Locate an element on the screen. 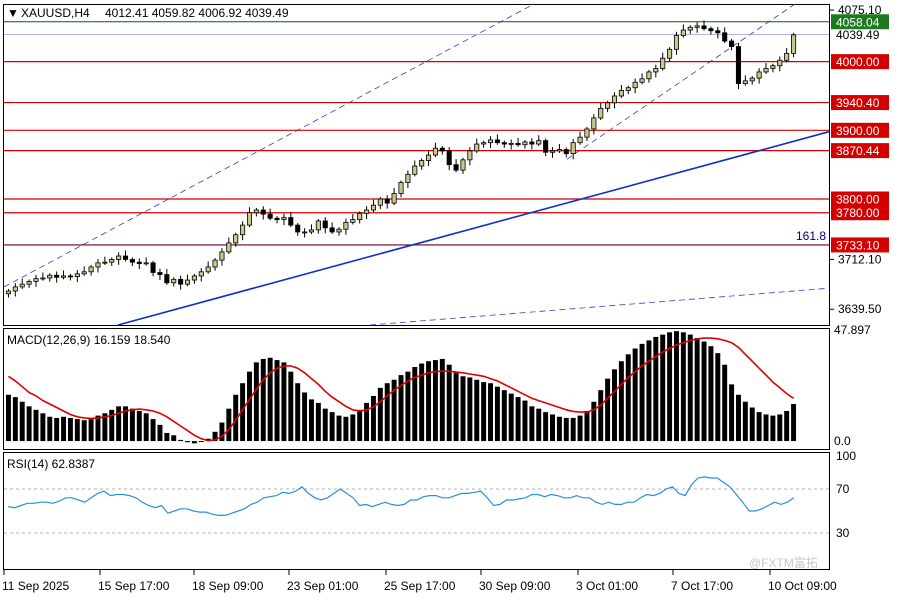 The height and width of the screenshot is (600, 900). header-arrow-icon: ▼ is located at coordinates (13, 13).